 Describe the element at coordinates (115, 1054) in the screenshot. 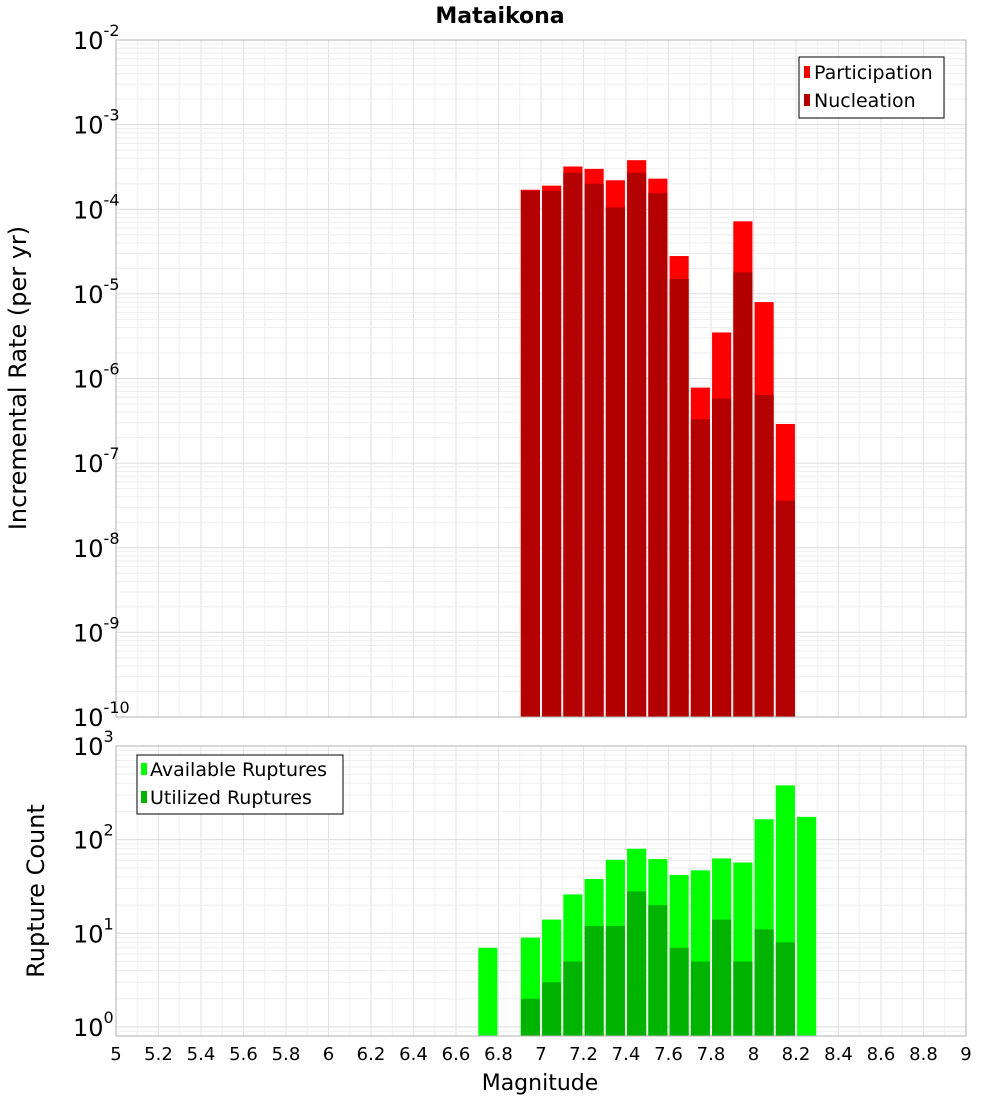

I see `x-tick-label: 5` at that location.